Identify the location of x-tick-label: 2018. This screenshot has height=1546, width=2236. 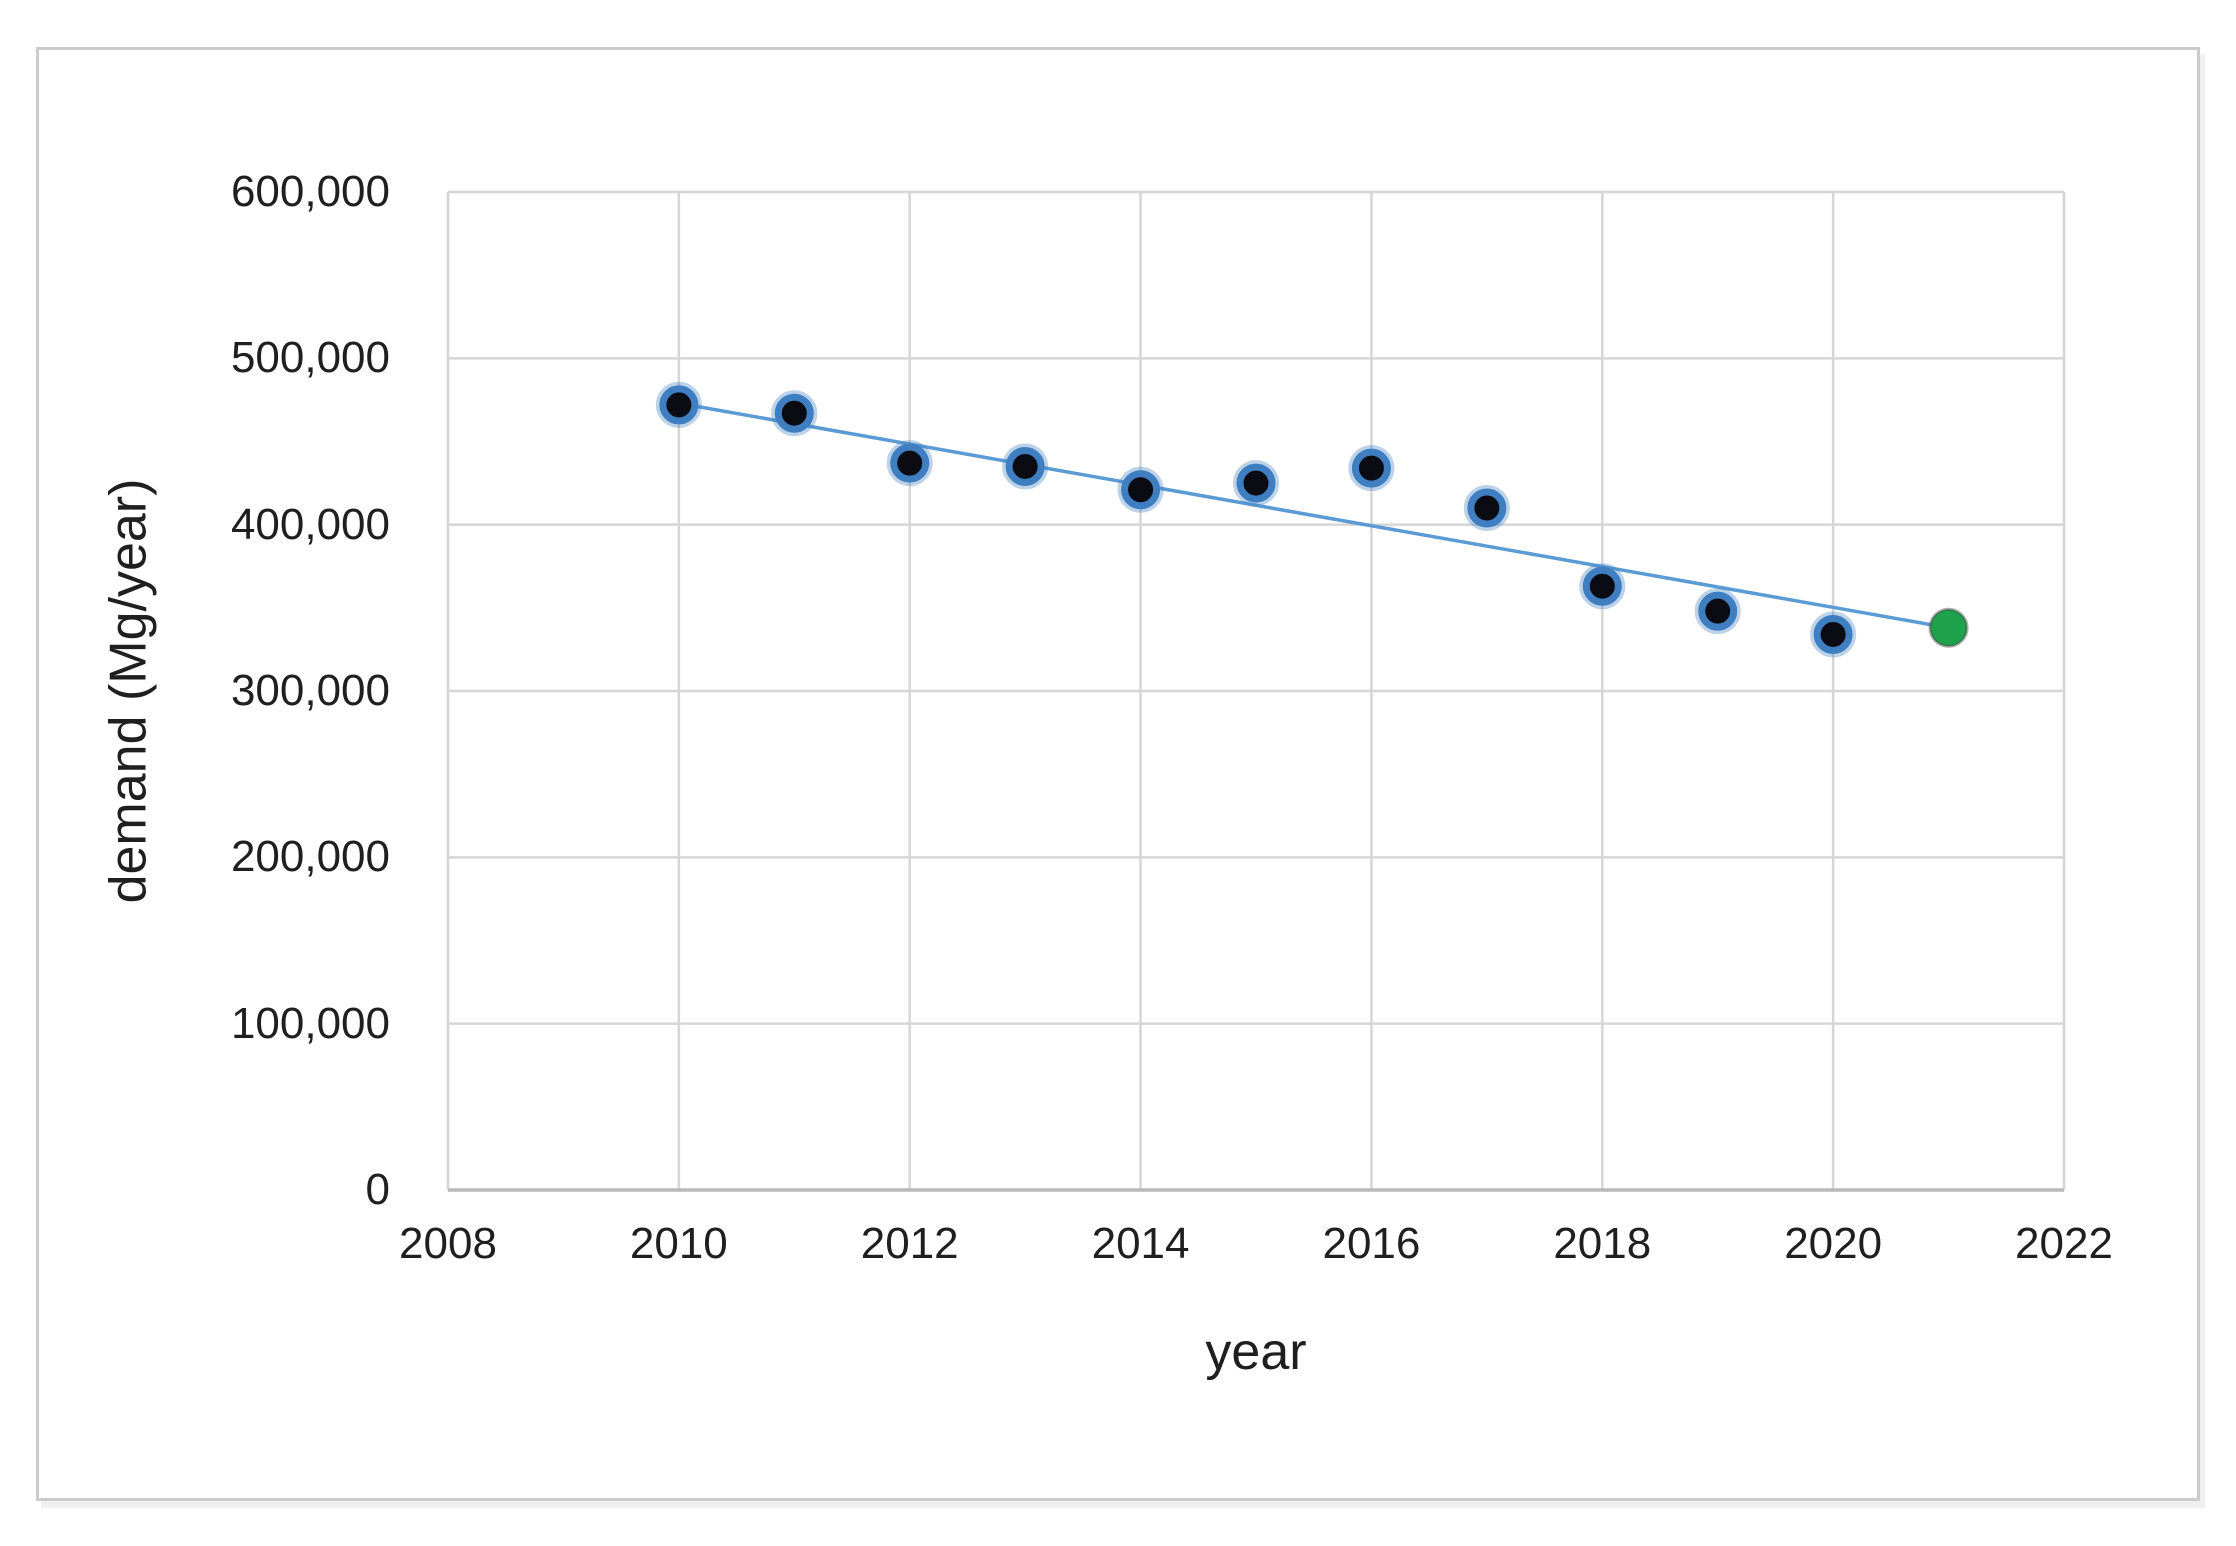
(1602, 1243).